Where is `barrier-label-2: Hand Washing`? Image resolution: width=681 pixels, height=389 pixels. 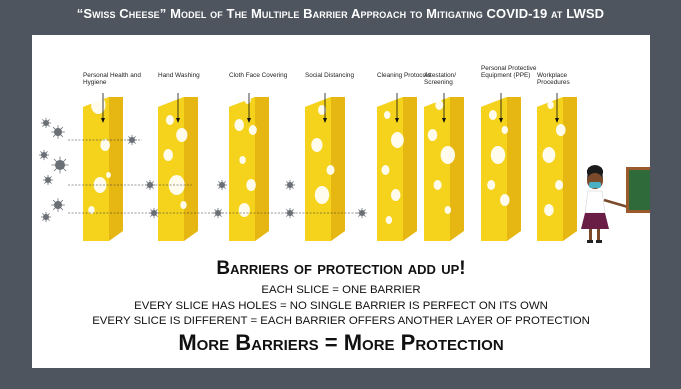 barrier-label-2: Hand Washing is located at coordinates (179, 75).